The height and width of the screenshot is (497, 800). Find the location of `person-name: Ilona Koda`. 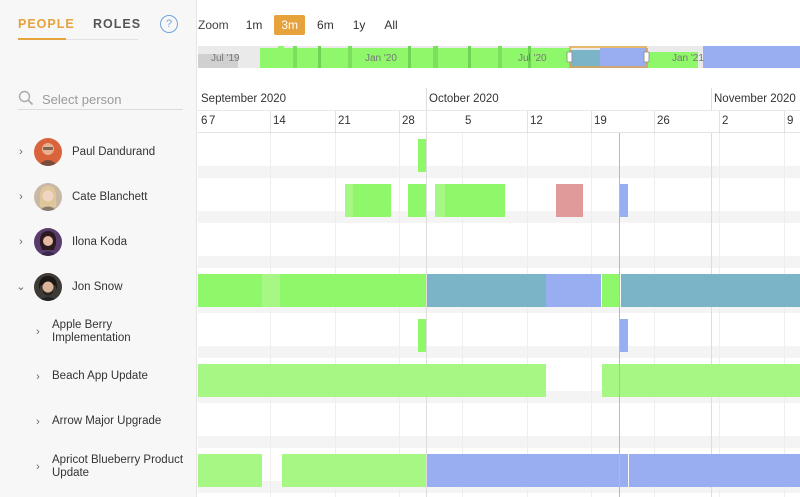

person-name: Ilona Koda is located at coordinates (99, 241).